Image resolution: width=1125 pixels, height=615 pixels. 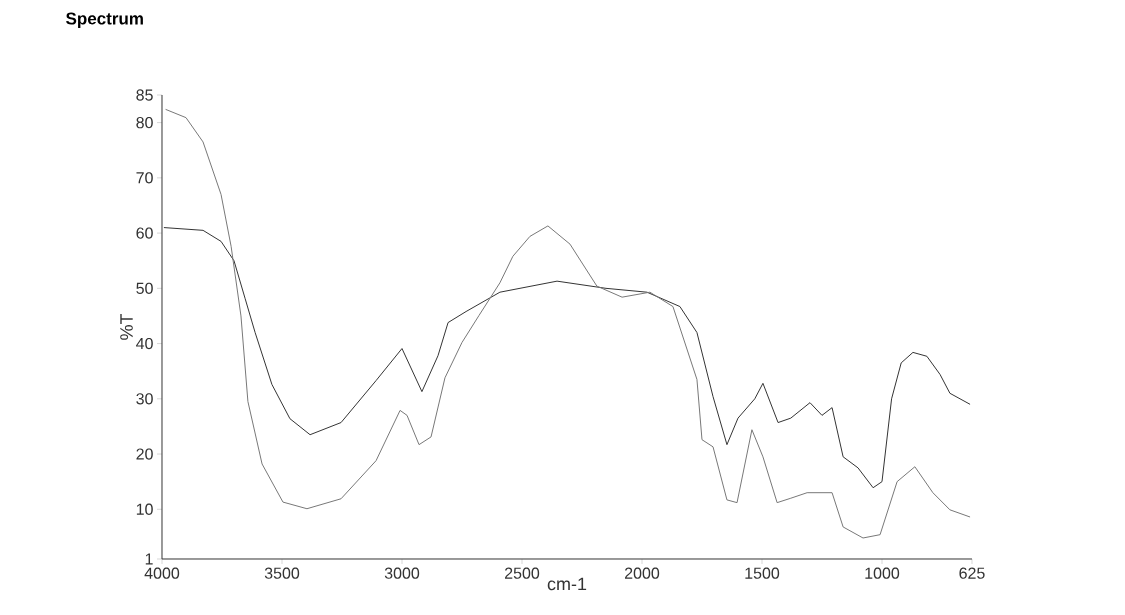 What do you see at coordinates (402, 573) in the screenshot?
I see `x-tick-label: 3000` at bounding box center [402, 573].